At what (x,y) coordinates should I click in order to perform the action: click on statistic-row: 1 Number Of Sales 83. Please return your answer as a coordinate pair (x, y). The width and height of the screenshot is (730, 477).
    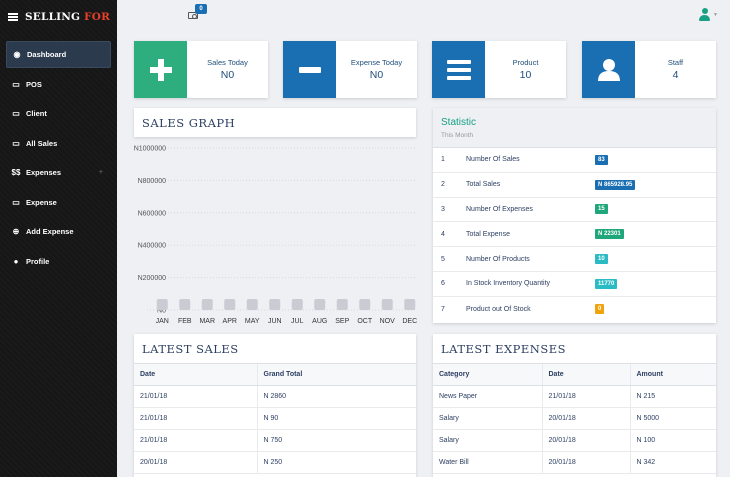
    Looking at the image, I should click on (574, 160).